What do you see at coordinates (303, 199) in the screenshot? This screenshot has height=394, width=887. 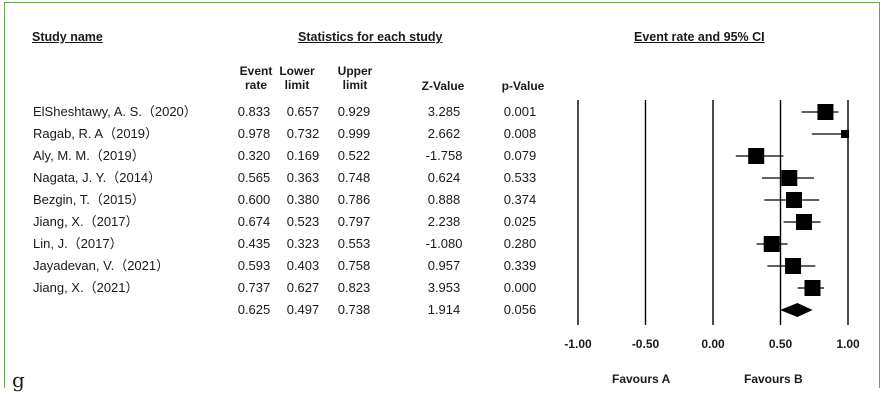 I see `lower-limit-cell: 0.380` at bounding box center [303, 199].